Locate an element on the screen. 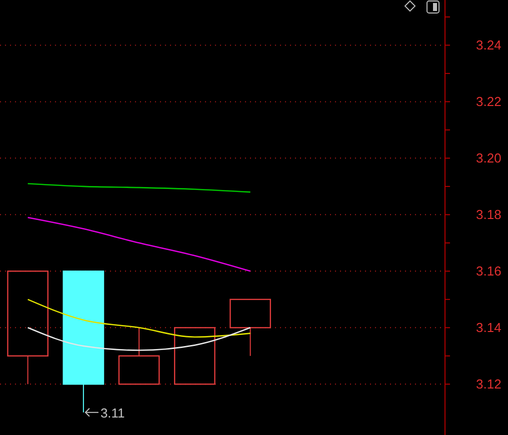  y-tick-label: 3.22 is located at coordinates (489, 101).